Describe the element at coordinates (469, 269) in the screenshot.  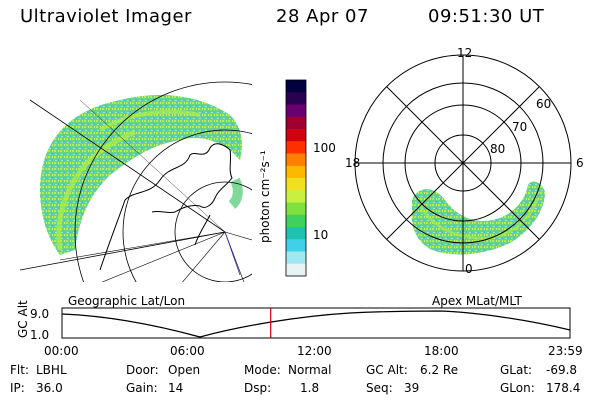
I see `mlt-label-0: 0` at that location.